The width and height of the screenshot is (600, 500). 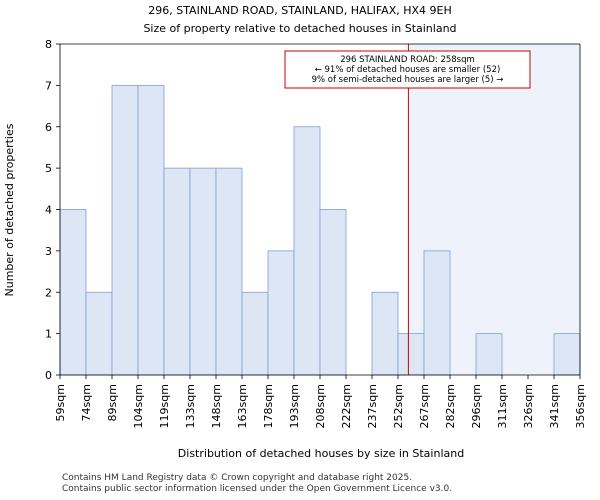 I want to click on x-tick-label: 74sqm, so click(x=86, y=402).